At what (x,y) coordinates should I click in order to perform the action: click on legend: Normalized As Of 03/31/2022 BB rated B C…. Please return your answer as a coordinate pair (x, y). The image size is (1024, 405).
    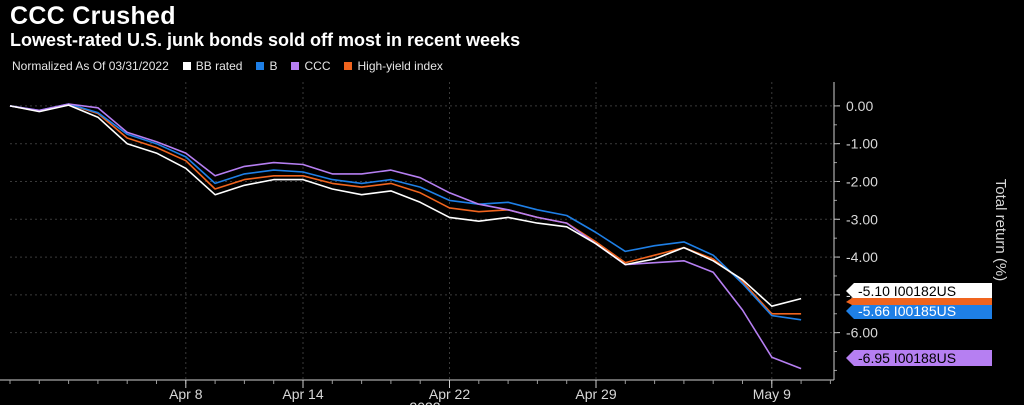
    Looking at the image, I should click on (227, 66).